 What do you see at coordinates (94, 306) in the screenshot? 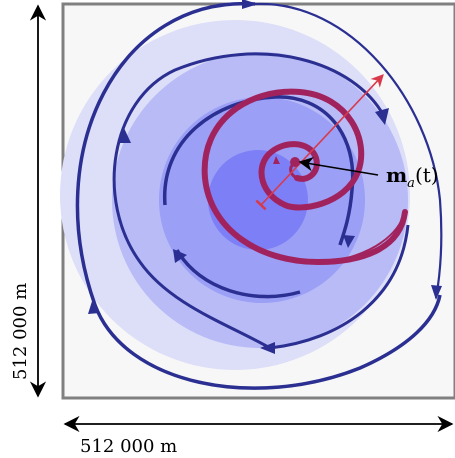
I see `flow-arrowhead-left-outer` at bounding box center [94, 306].